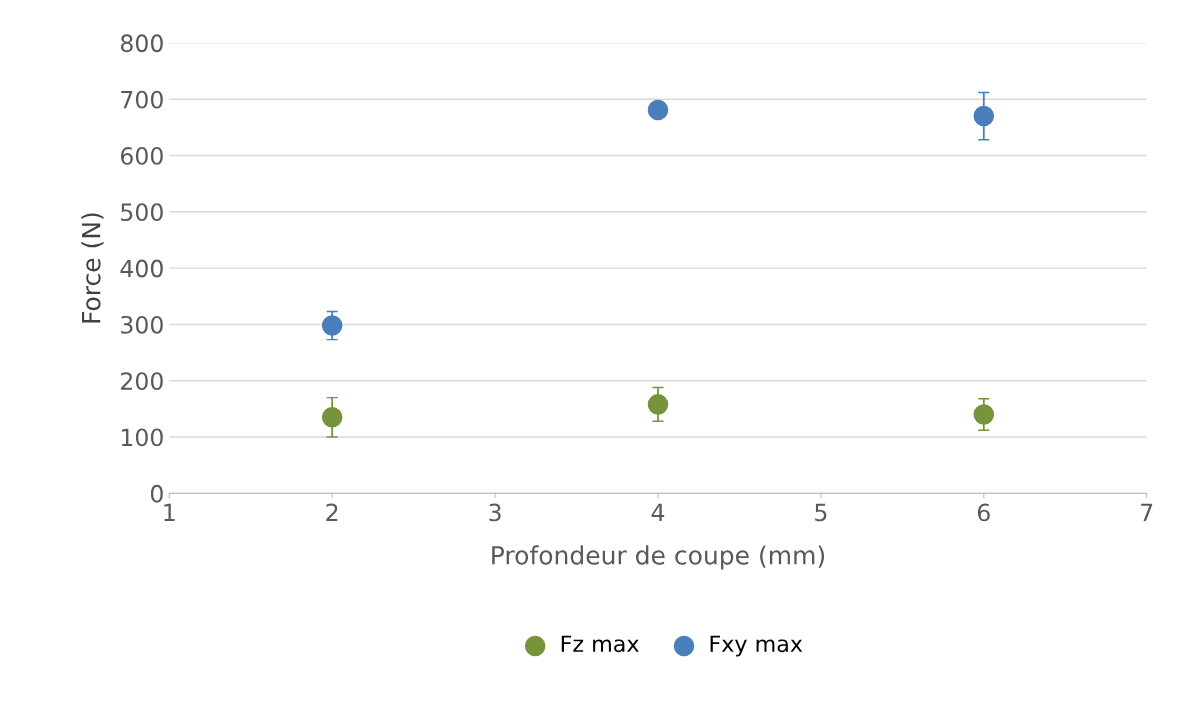 This screenshot has width=1192, height=715. I want to click on y-tick-label: 700, so click(142, 99).